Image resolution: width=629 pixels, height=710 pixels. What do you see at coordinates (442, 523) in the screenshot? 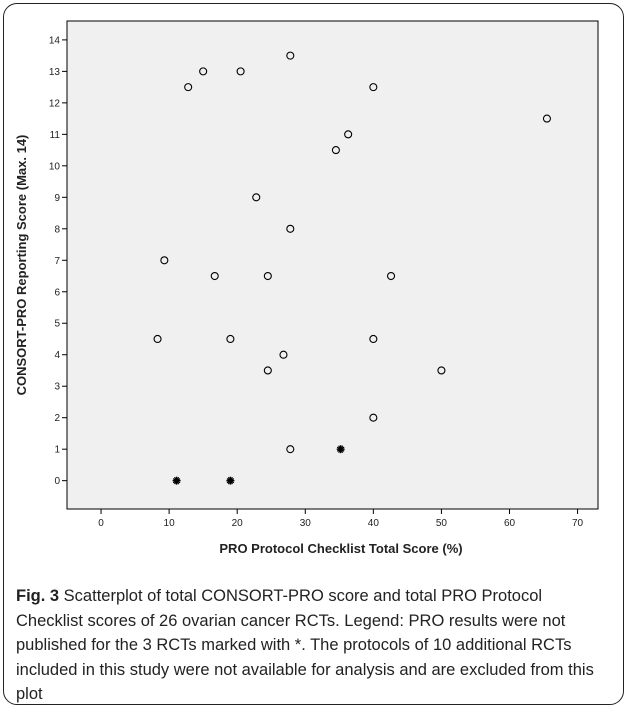
I see `x-tick-label: 50` at bounding box center [442, 523].